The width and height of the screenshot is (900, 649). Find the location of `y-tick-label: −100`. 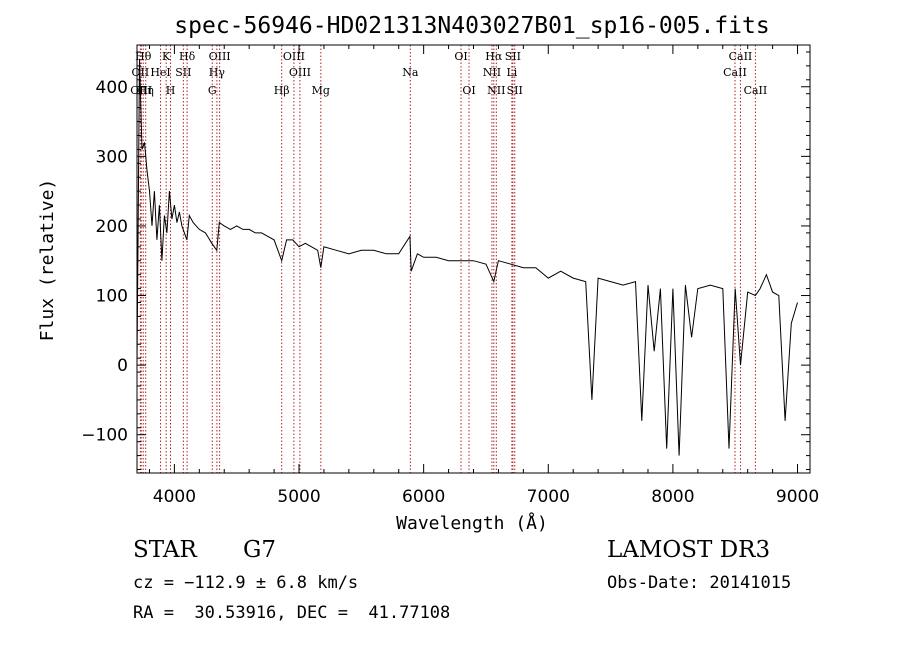

y-tick-label: −100 is located at coordinates (104, 436).